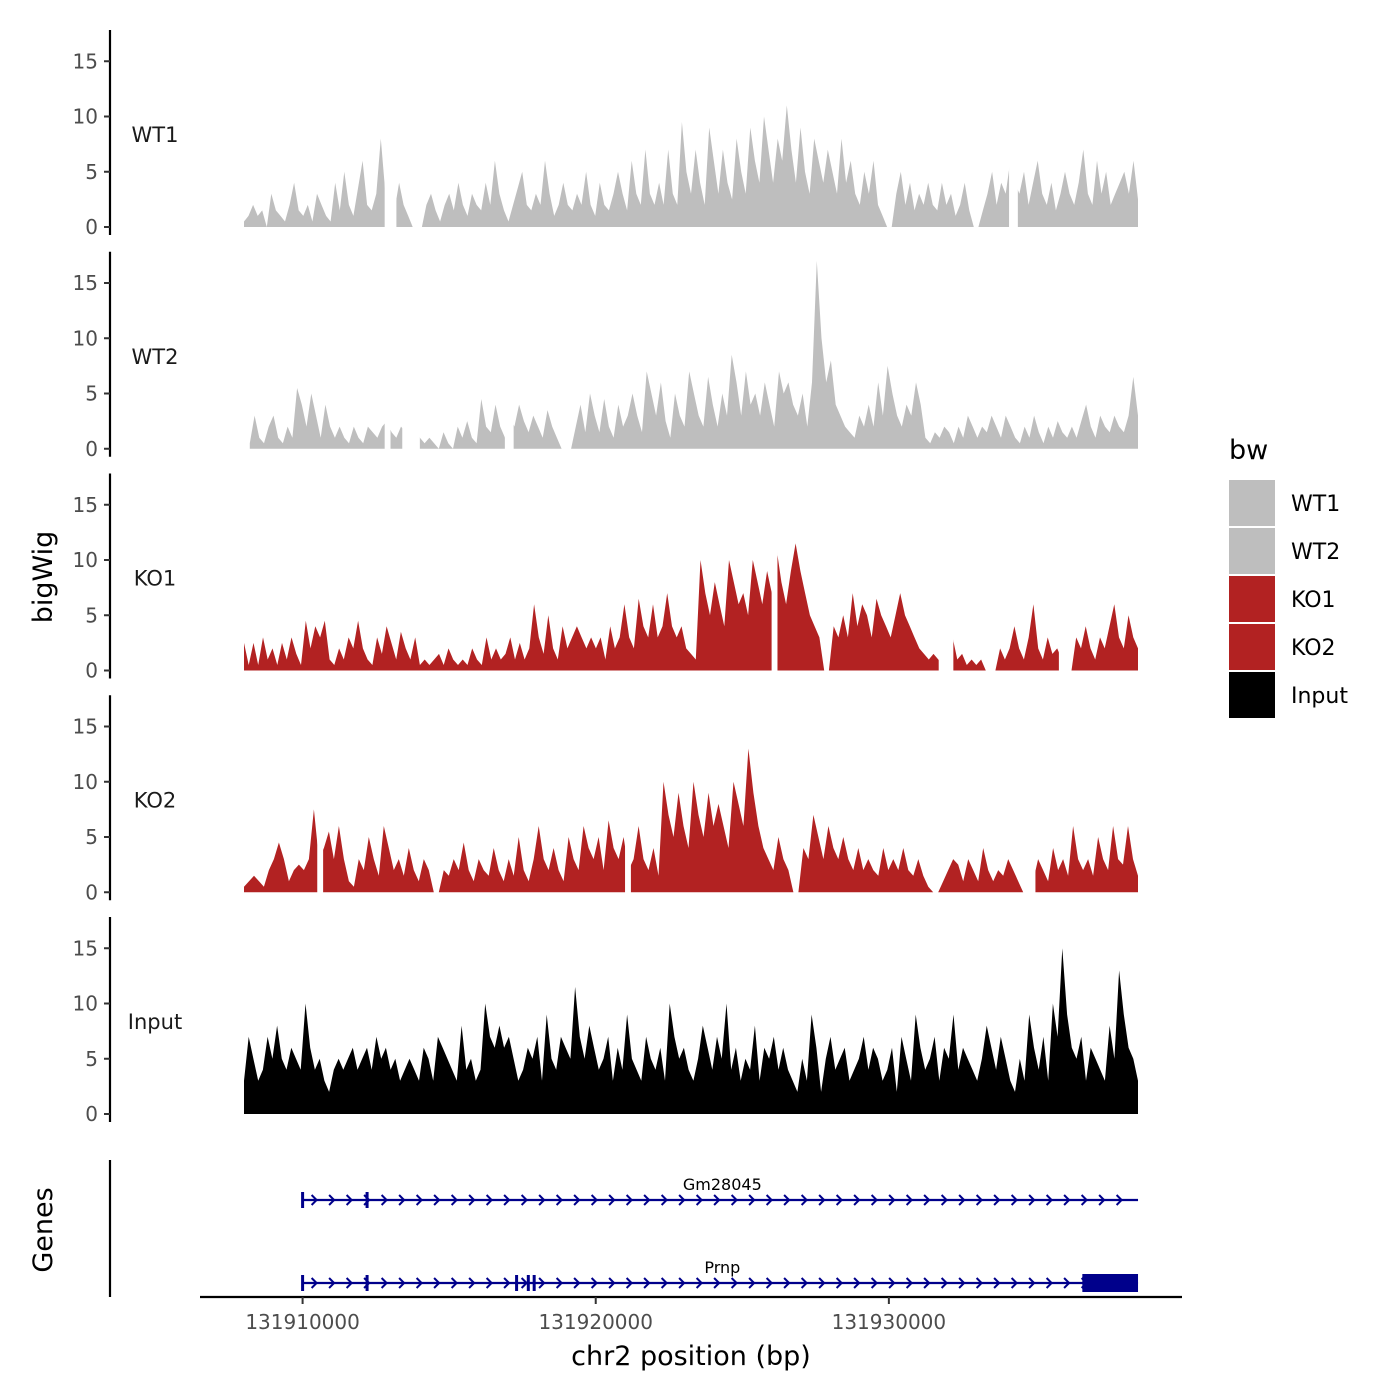  I want to click on gene-prnp: Prnp, so click(720, 1275).